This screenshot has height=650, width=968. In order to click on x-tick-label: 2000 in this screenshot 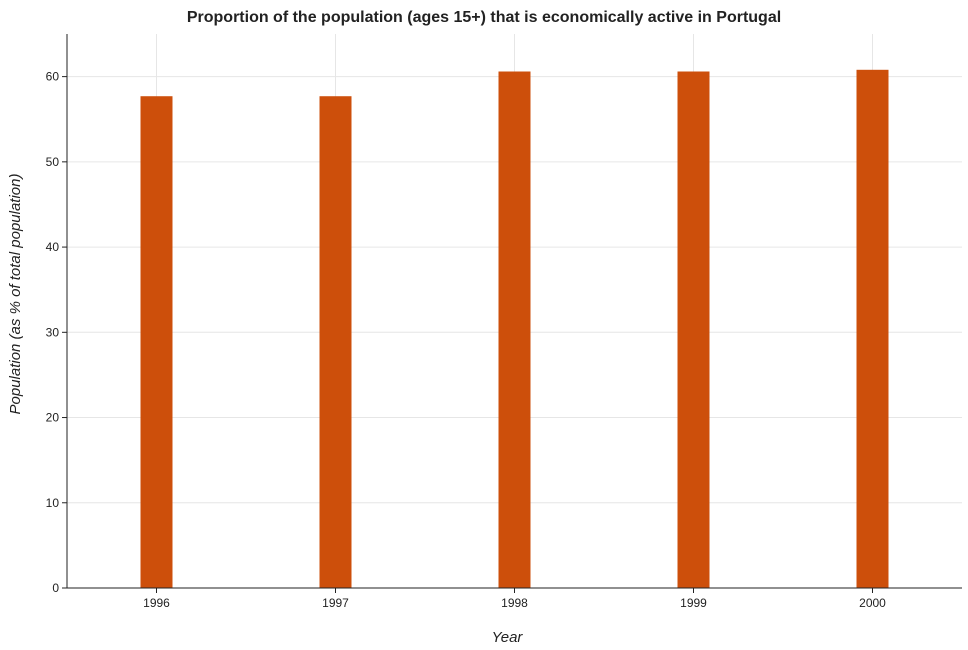, I will do `click(872, 603)`.